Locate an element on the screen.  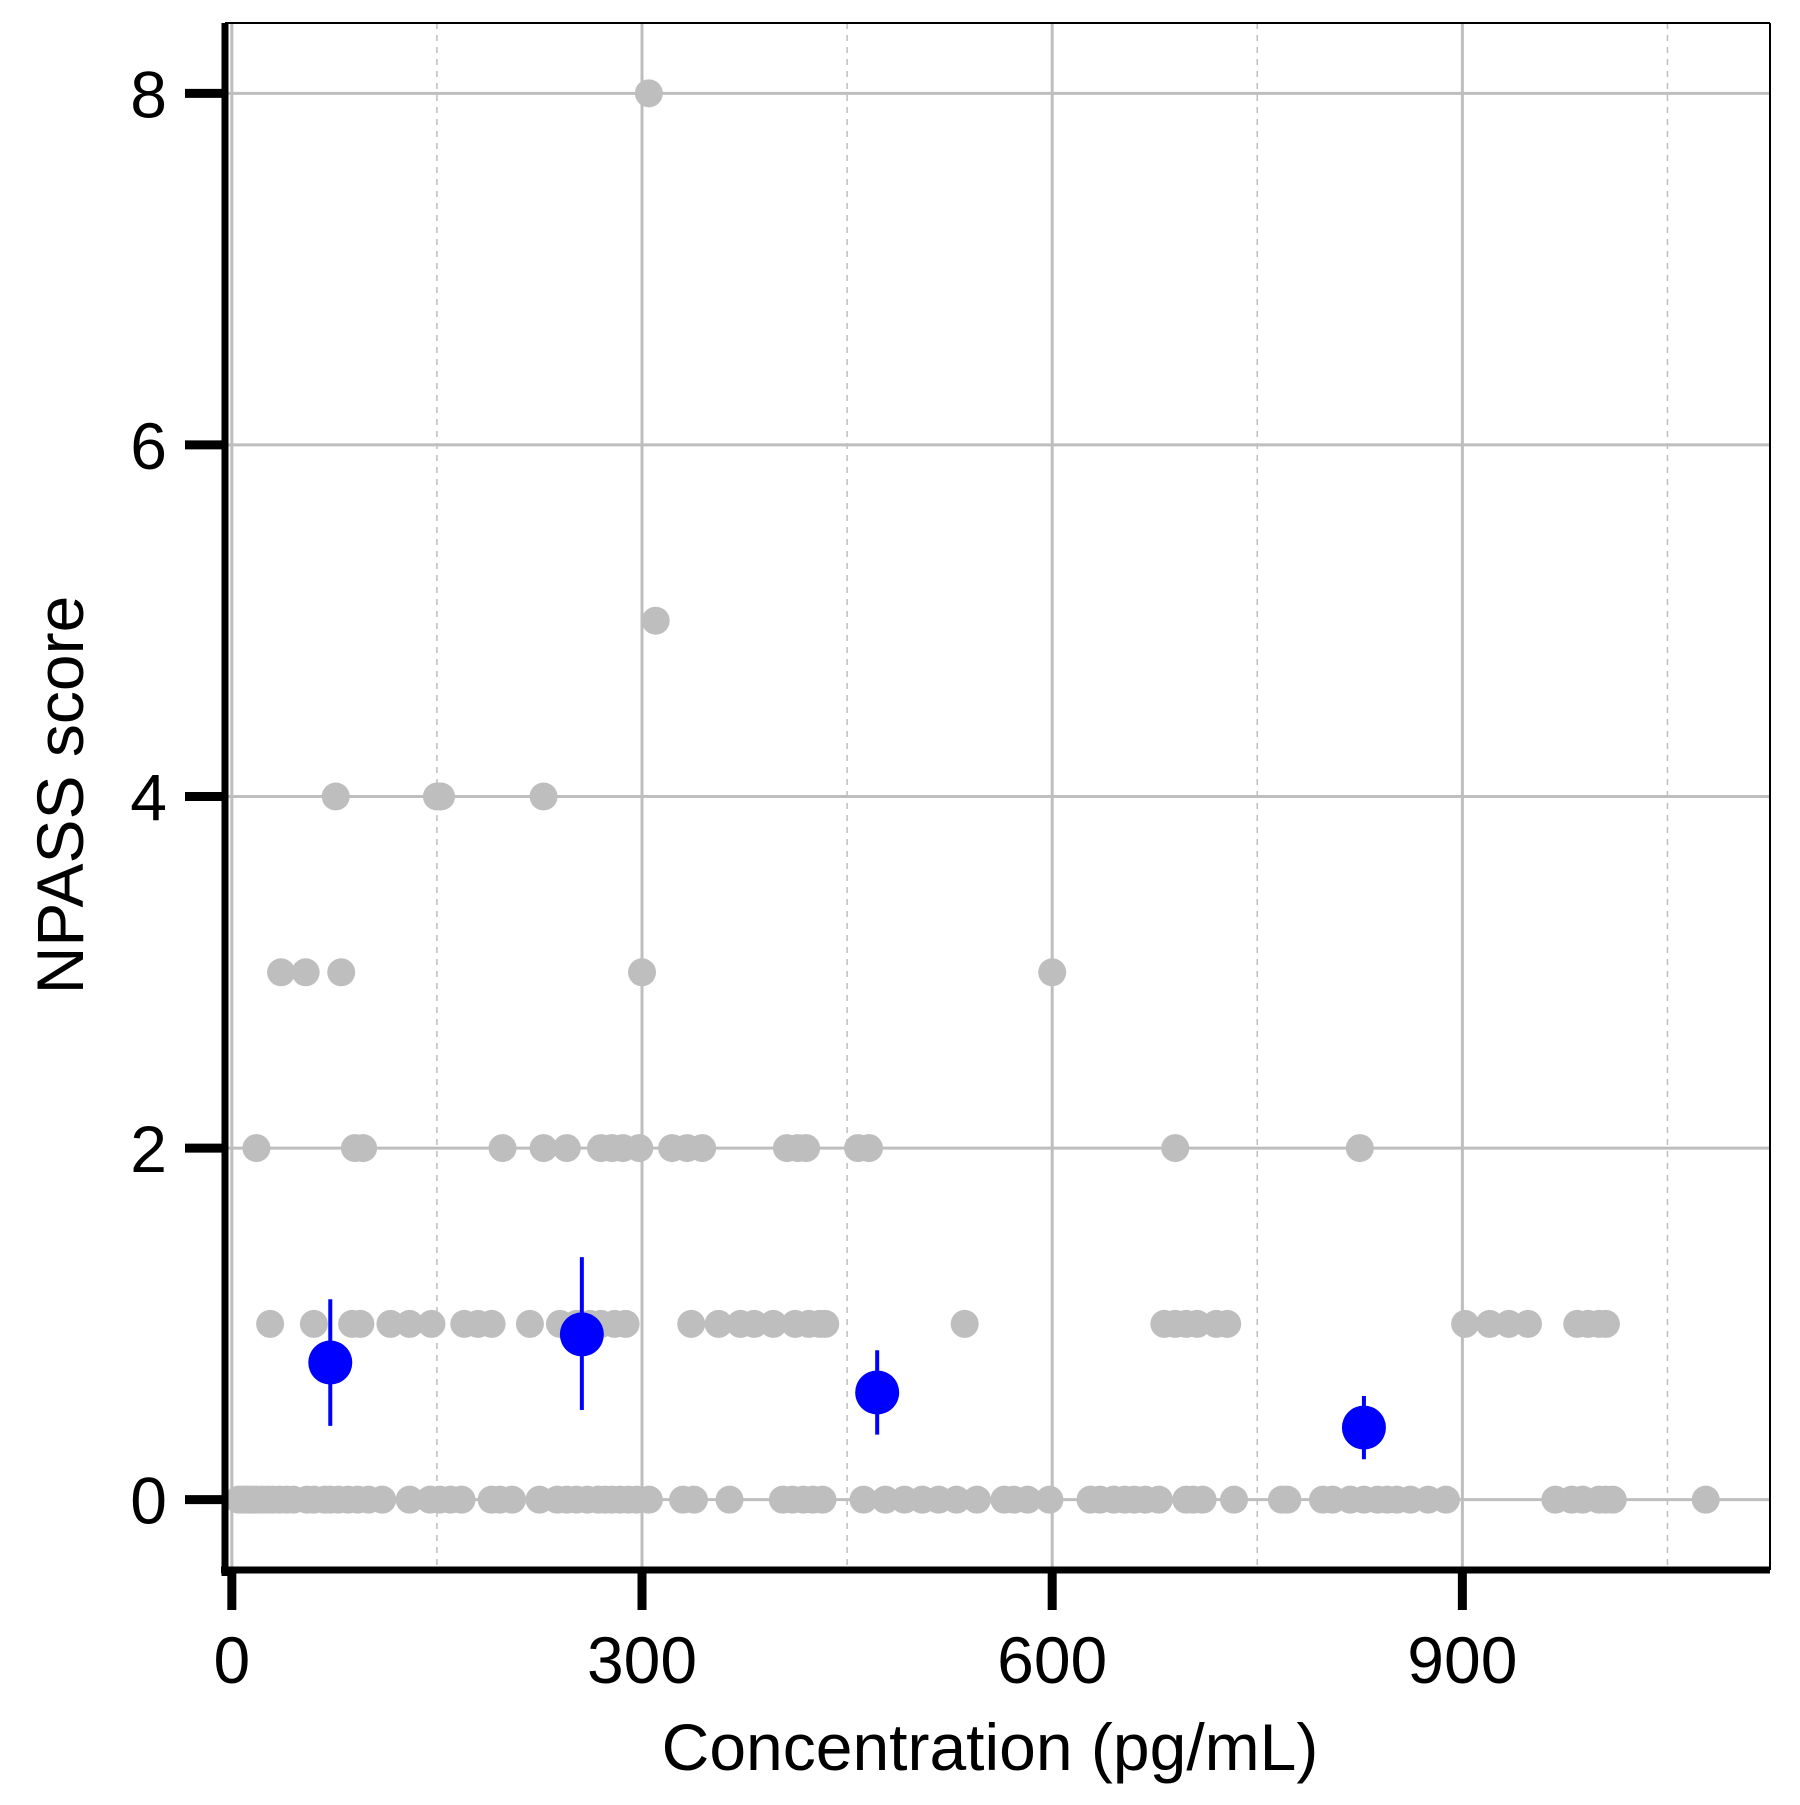
y-tick-label: 6 is located at coordinates (148, 446).